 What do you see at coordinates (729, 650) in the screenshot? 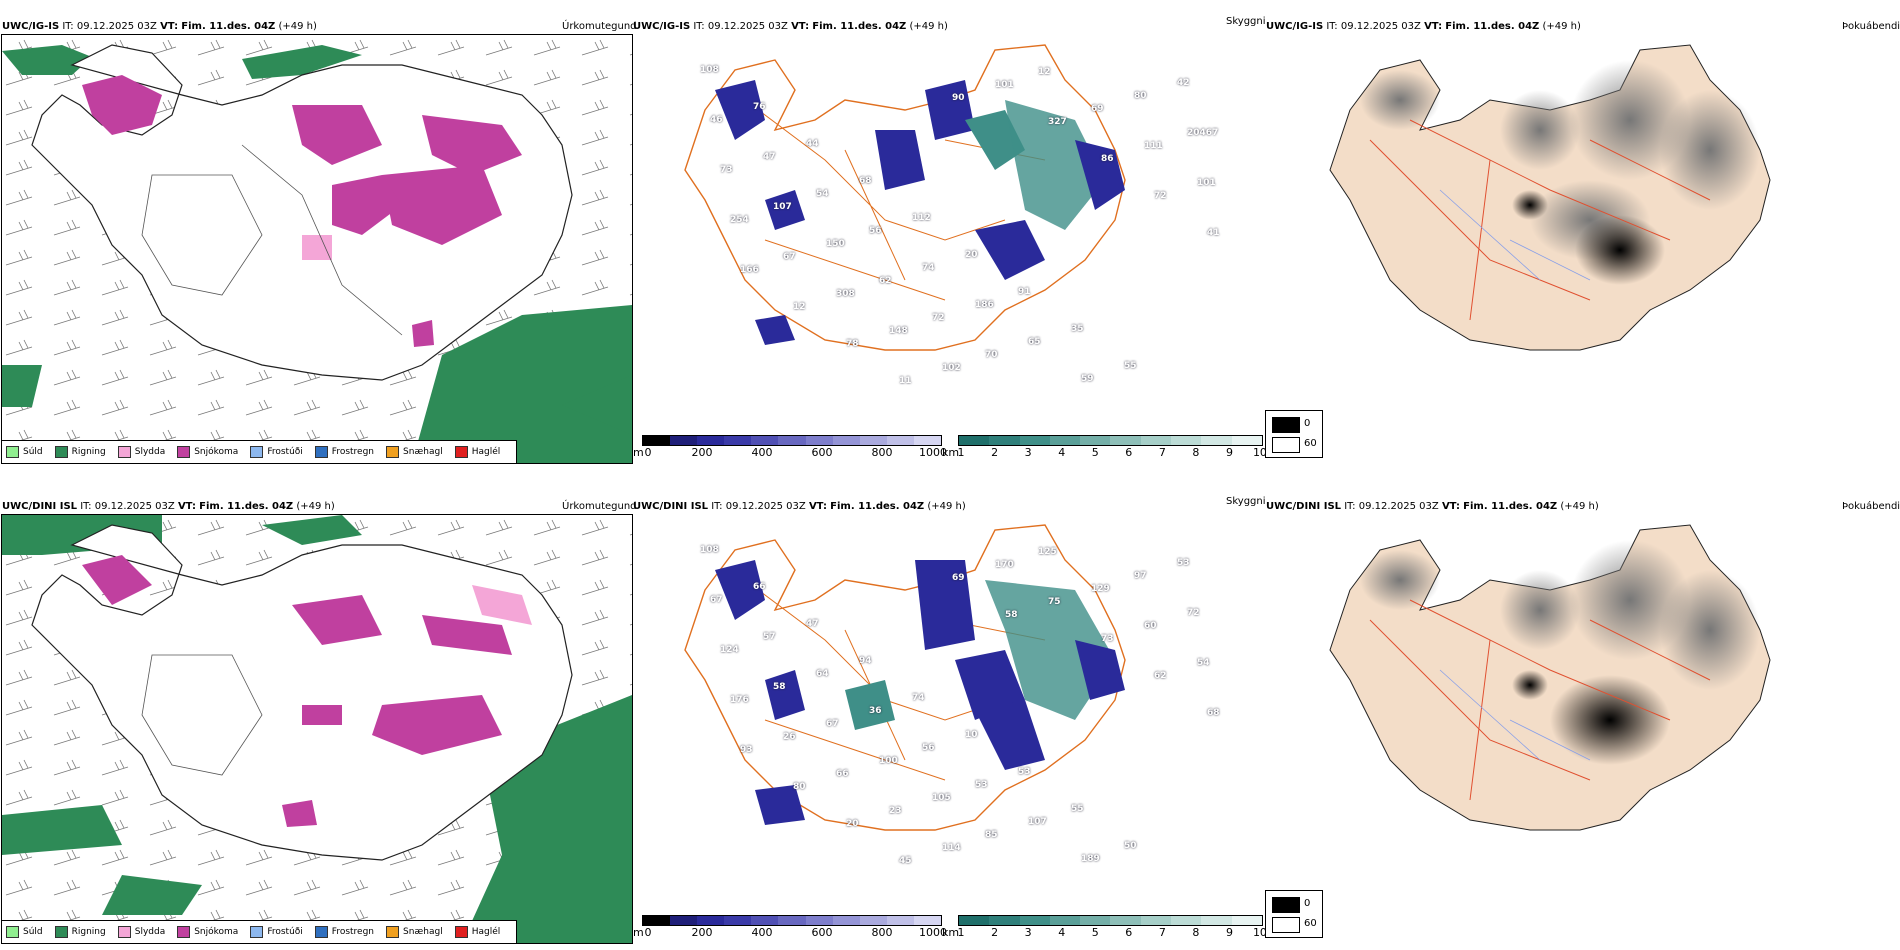
I see `height-label: 124` at bounding box center [729, 650].